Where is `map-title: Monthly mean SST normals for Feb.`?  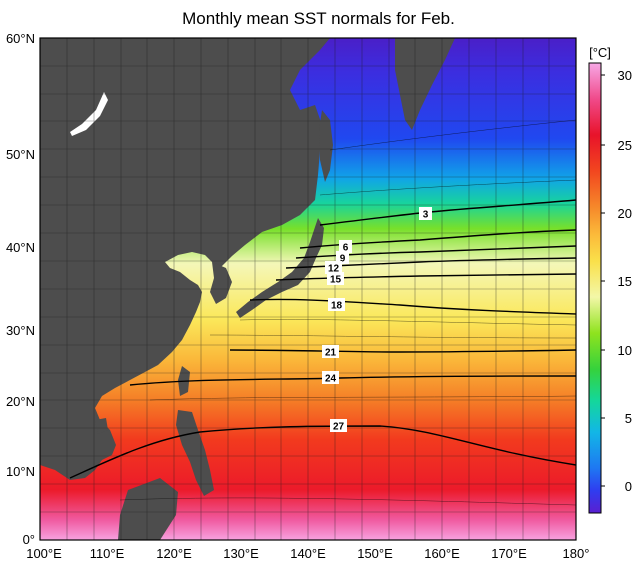
map-title: Monthly mean SST normals for Feb. is located at coordinates (318, 18).